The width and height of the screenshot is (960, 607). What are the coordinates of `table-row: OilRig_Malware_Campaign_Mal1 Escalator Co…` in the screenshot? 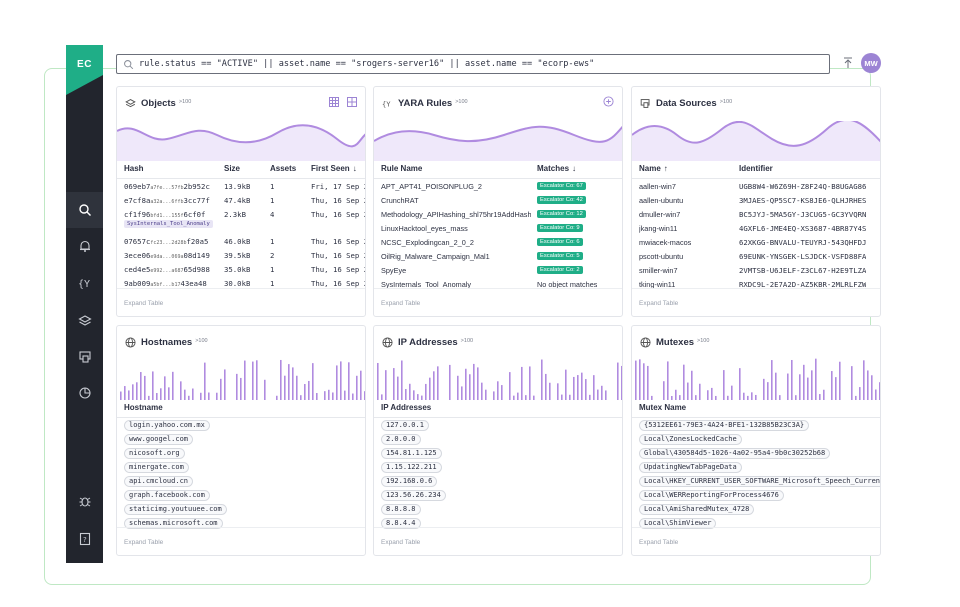 It's located at (498, 257).